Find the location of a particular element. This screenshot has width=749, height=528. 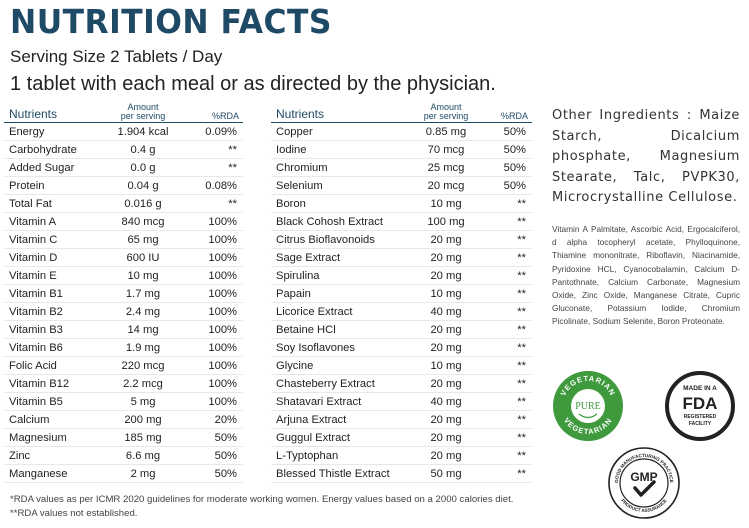

table-row: Copper 0.85 mg 50% is located at coordinates (401, 131).